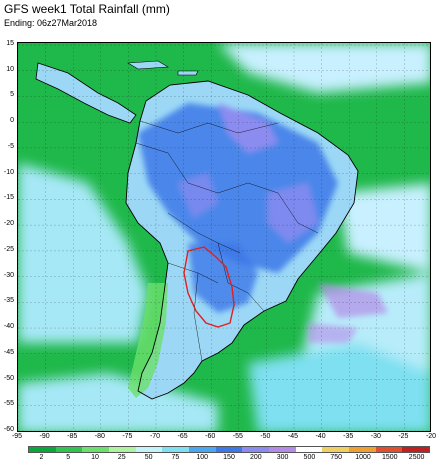 Image resolution: width=447 pixels, height=465 pixels. What do you see at coordinates (127, 436) in the screenshot?
I see `lon-label: -75` at bounding box center [127, 436].